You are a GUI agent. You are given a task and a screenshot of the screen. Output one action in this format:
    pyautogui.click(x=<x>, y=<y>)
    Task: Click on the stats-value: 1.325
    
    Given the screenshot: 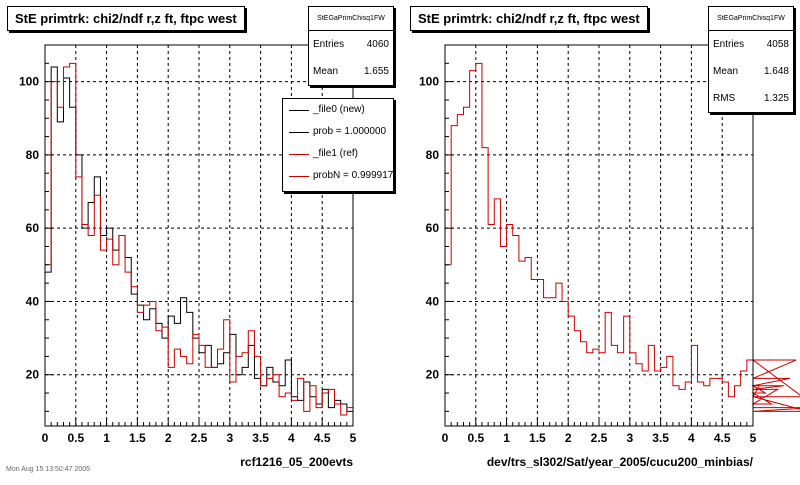 What is the action you would take?
    pyautogui.click(x=776, y=98)
    